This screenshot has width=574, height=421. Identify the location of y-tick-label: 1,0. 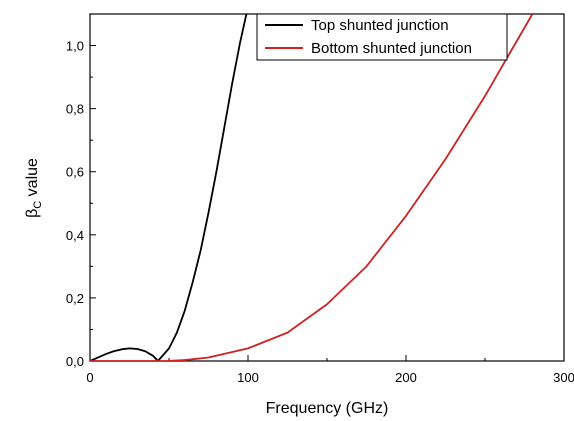
(75, 46).